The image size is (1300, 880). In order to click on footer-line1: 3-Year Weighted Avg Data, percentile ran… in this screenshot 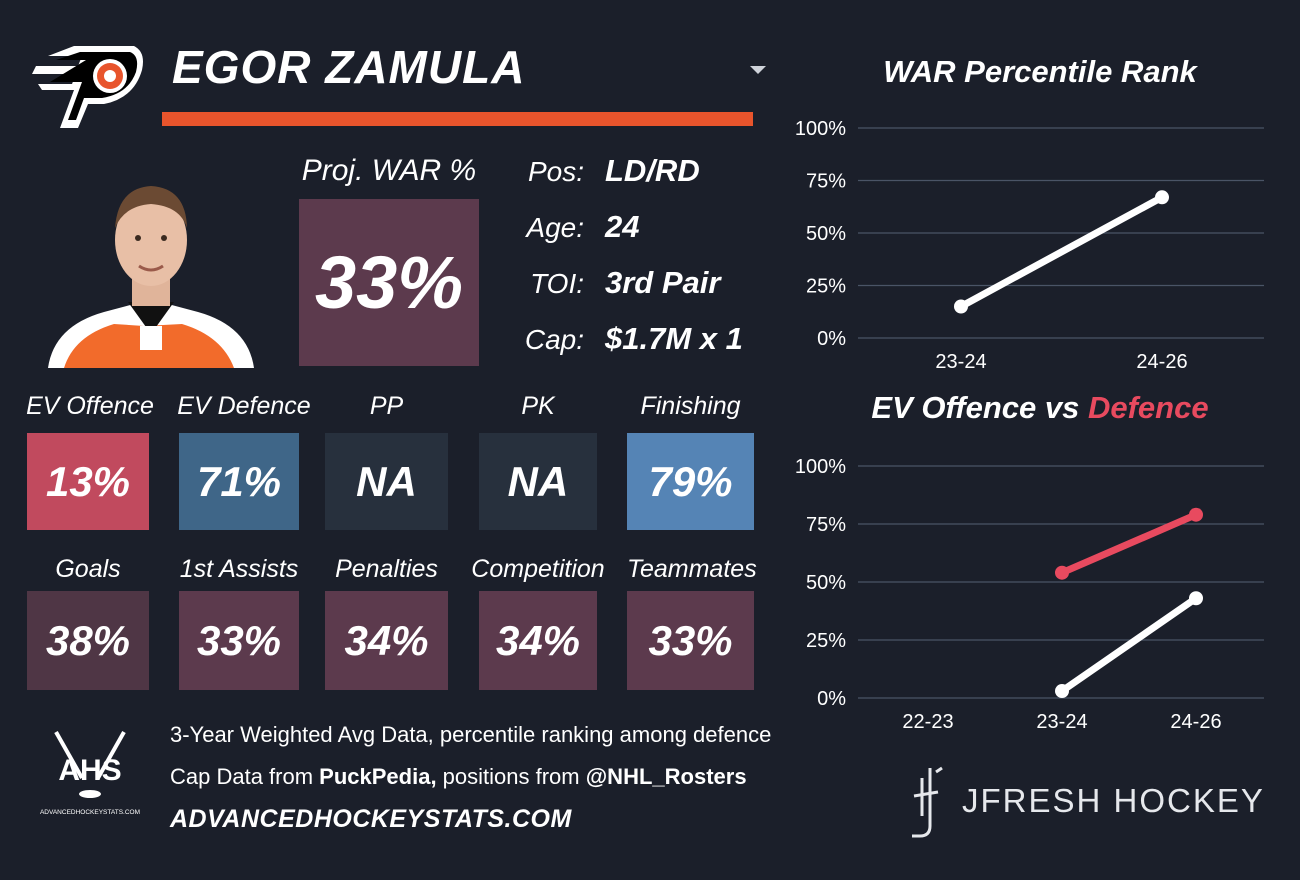, I will do `click(471, 734)`.